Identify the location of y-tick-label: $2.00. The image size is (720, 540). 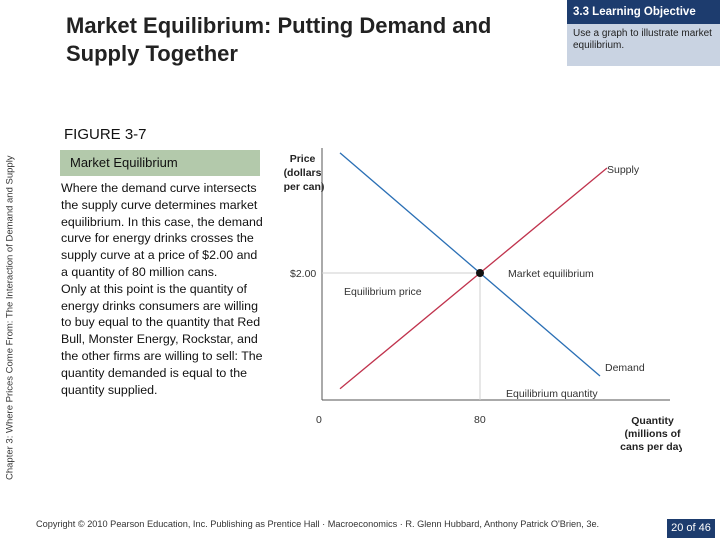
(303, 274).